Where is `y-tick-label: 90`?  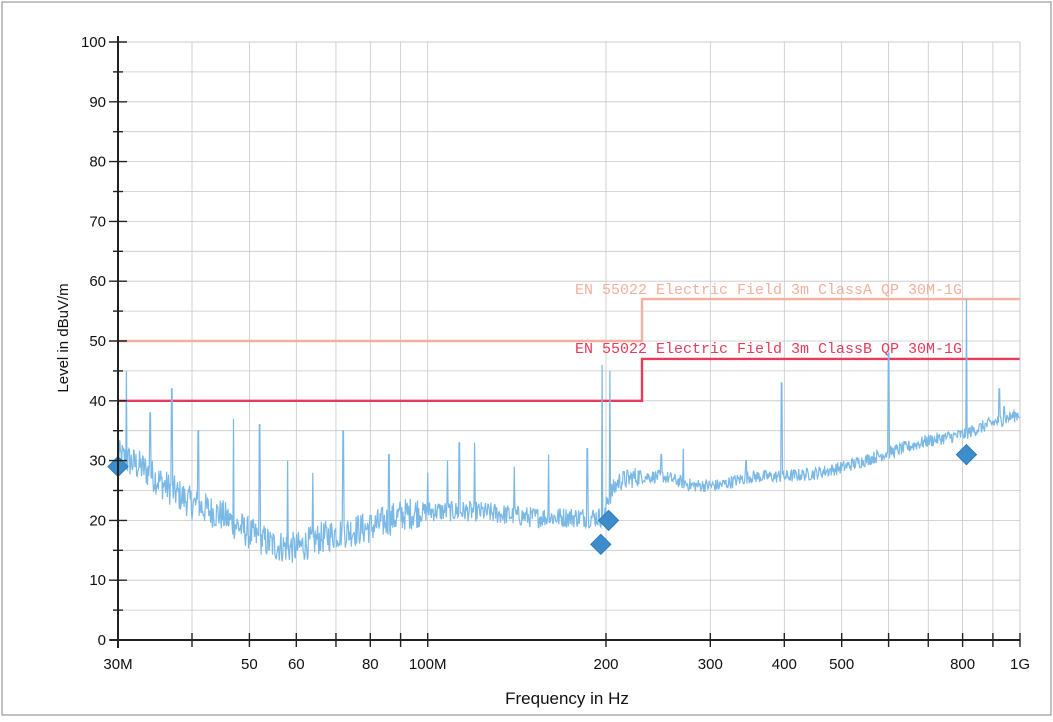
y-tick-label: 90 is located at coordinates (97, 102).